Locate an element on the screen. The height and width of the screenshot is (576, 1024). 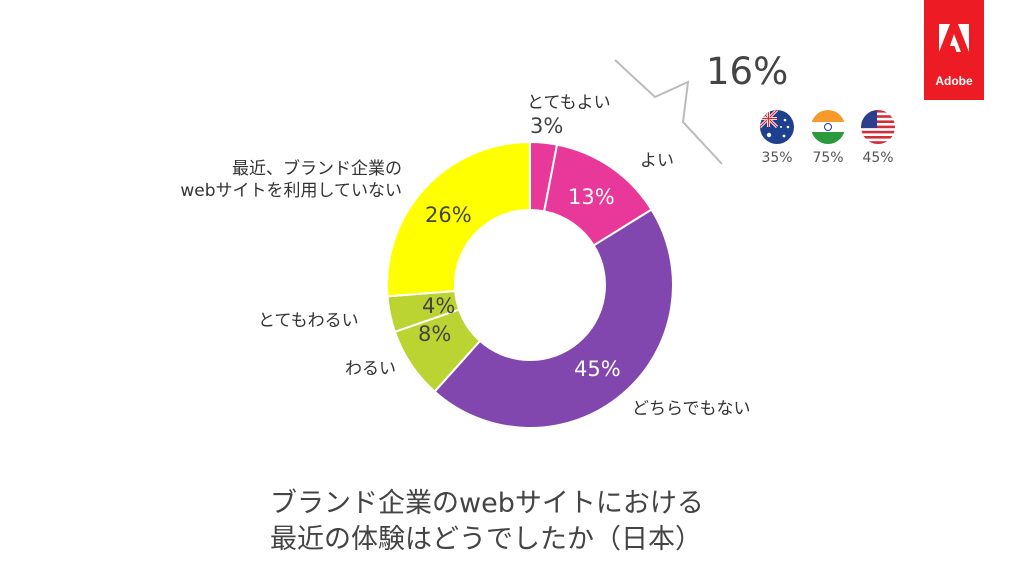
value-neutral: 45% is located at coordinates (597, 369).